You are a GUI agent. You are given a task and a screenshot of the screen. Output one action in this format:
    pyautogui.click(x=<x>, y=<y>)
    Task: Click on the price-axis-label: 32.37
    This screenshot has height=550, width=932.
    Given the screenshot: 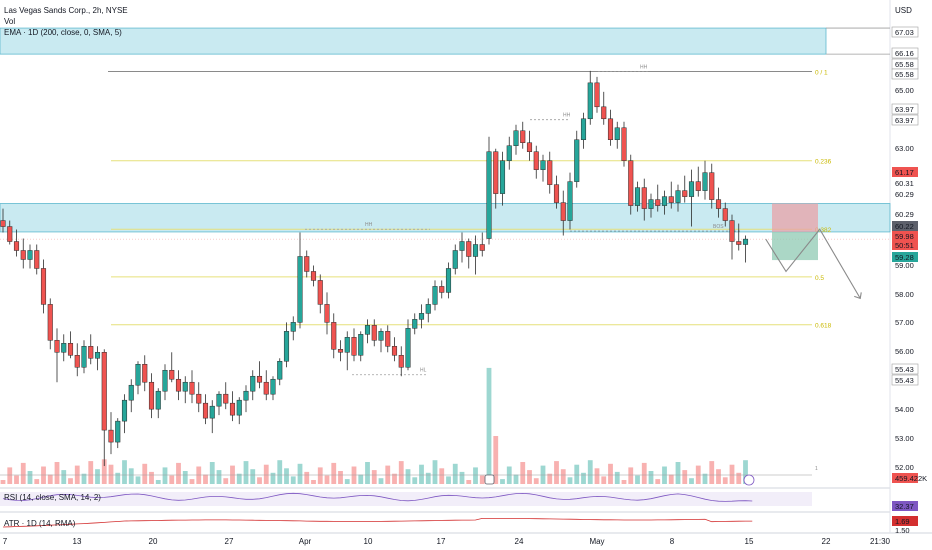 What is the action you would take?
    pyautogui.click(x=904, y=506)
    